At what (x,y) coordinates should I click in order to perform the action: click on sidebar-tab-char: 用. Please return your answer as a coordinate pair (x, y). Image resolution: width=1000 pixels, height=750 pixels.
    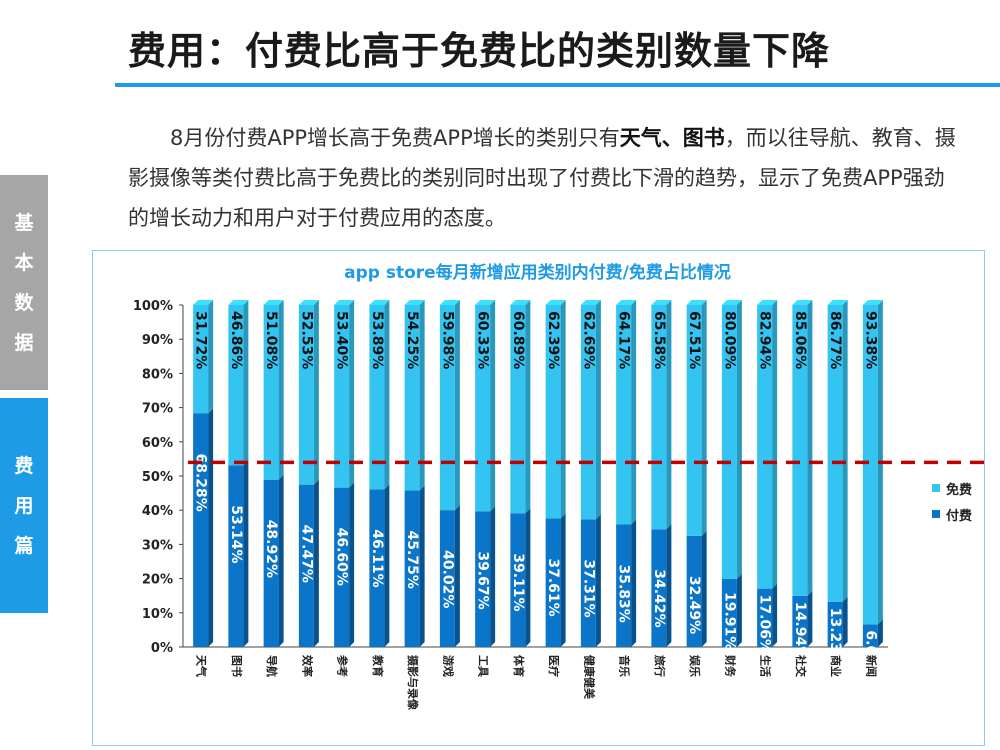
    Looking at the image, I should click on (24, 505).